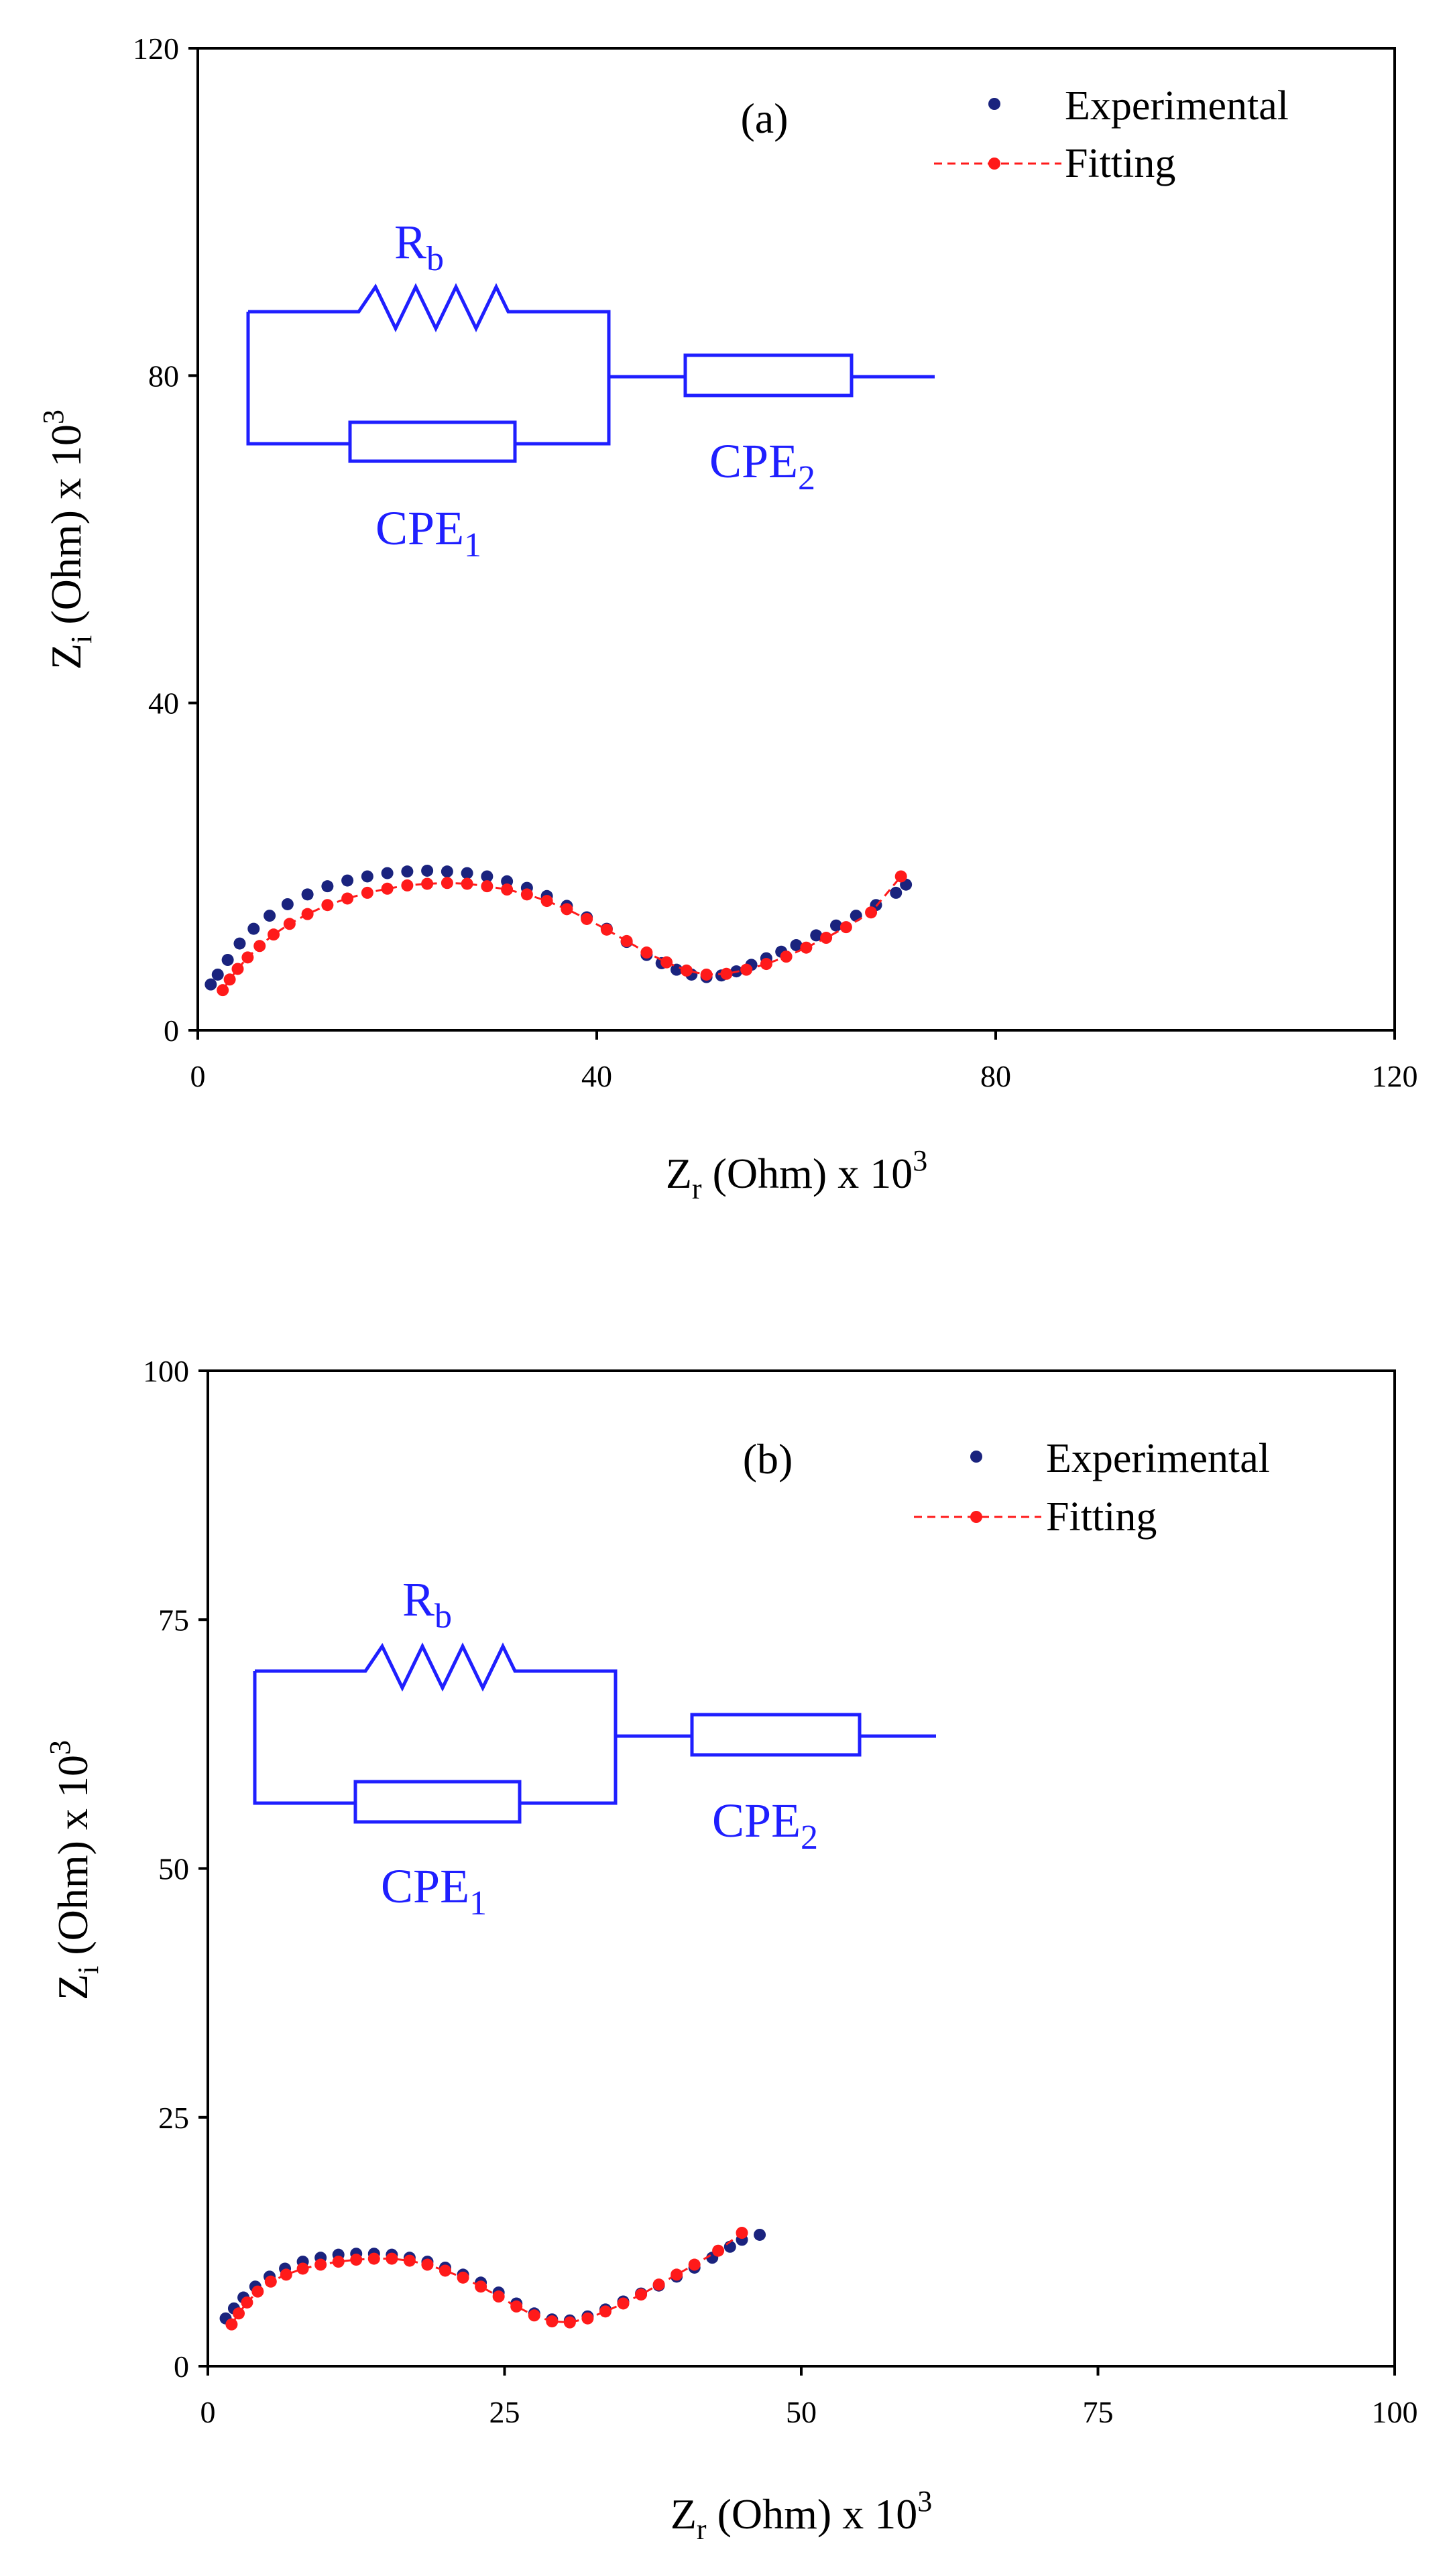 This screenshot has width=1453, height=2576. Describe the element at coordinates (768, 1459) in the screenshot. I see `panel-label: (b)` at that location.